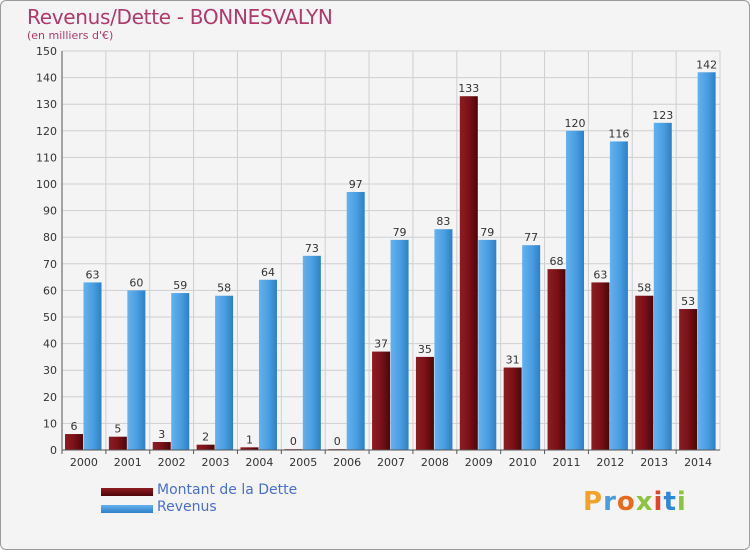  Describe the element at coordinates (50, 211) in the screenshot. I see `y-tick-label: 90` at that location.